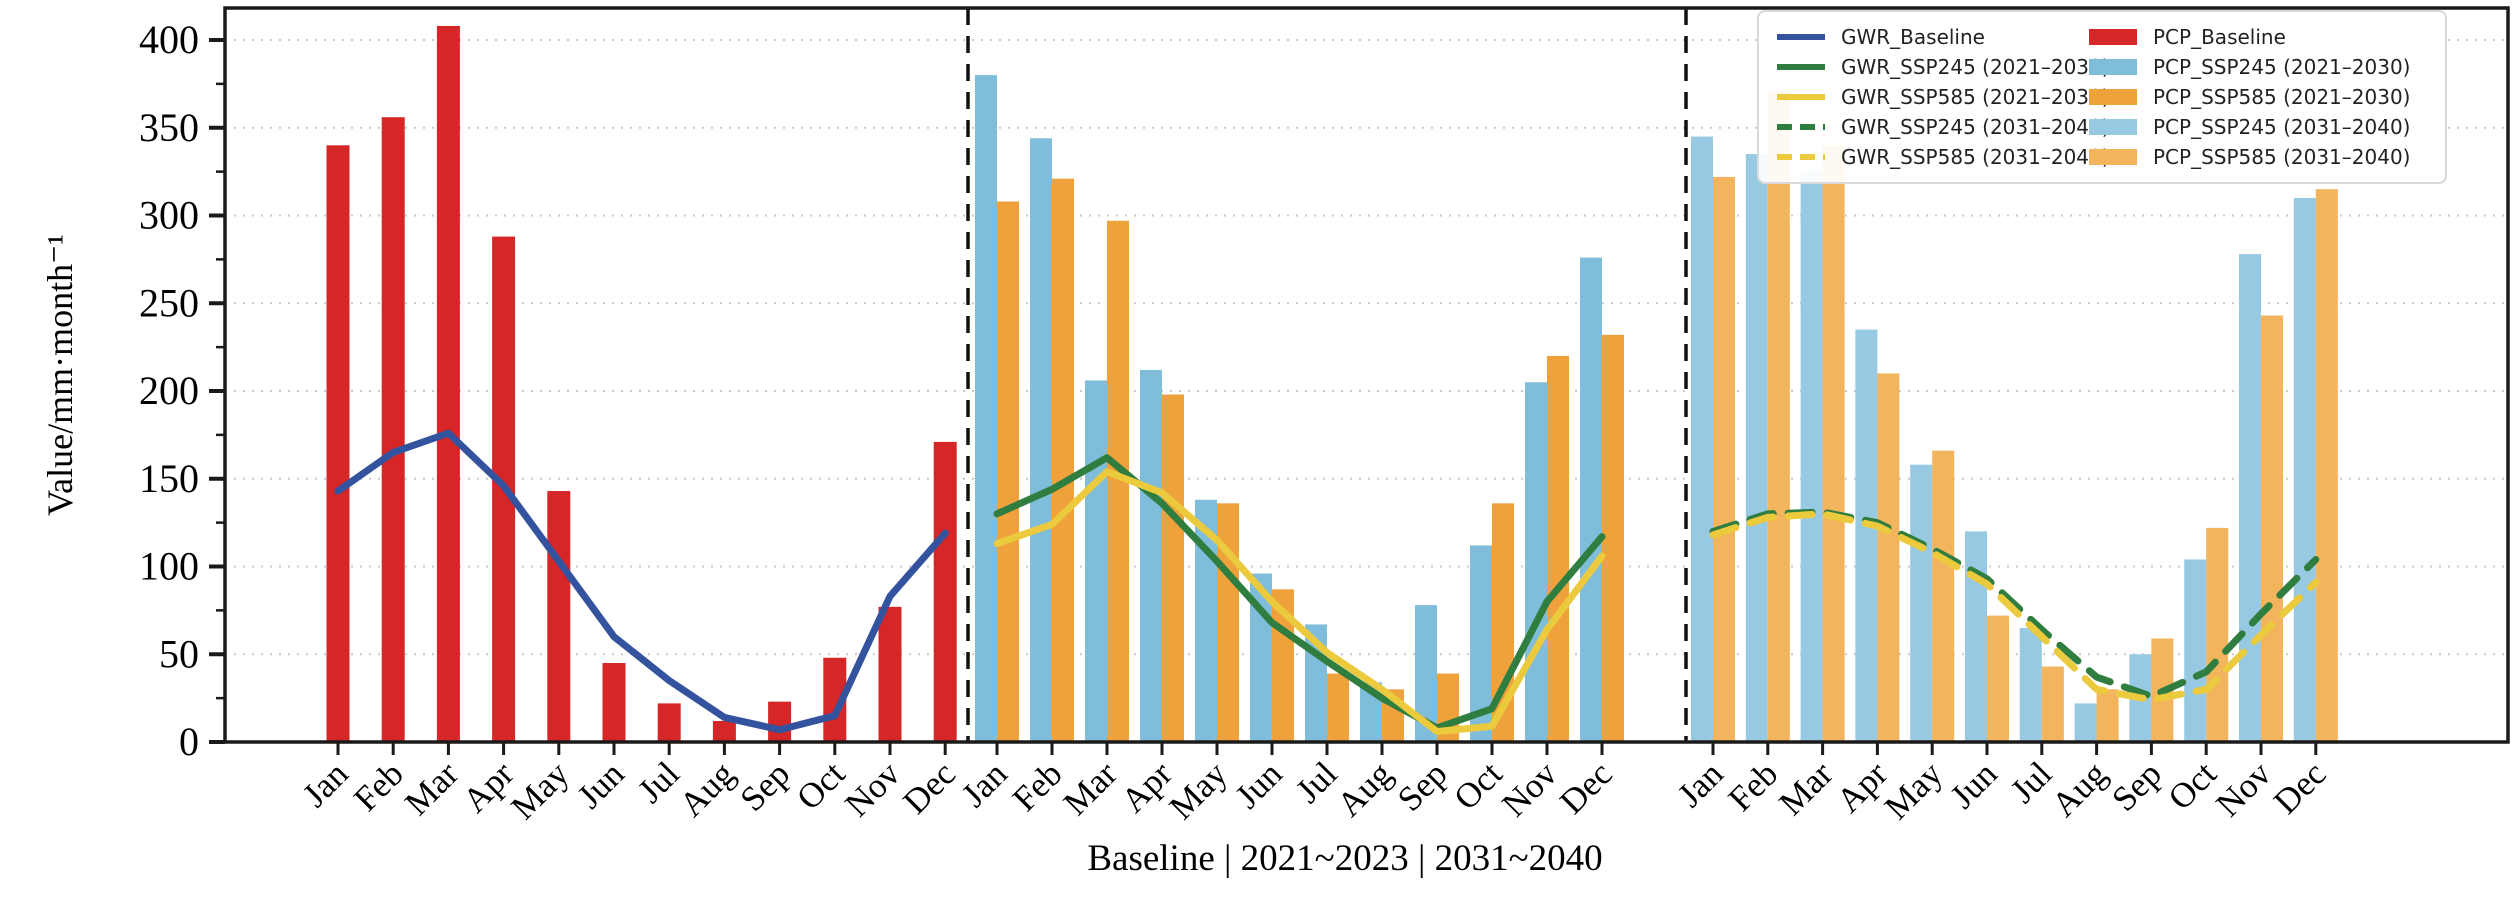 The height and width of the screenshot is (900, 2519). What do you see at coordinates (448, 383) in the screenshot?
I see `bar-pcp-baseline-Mar` at bounding box center [448, 383].